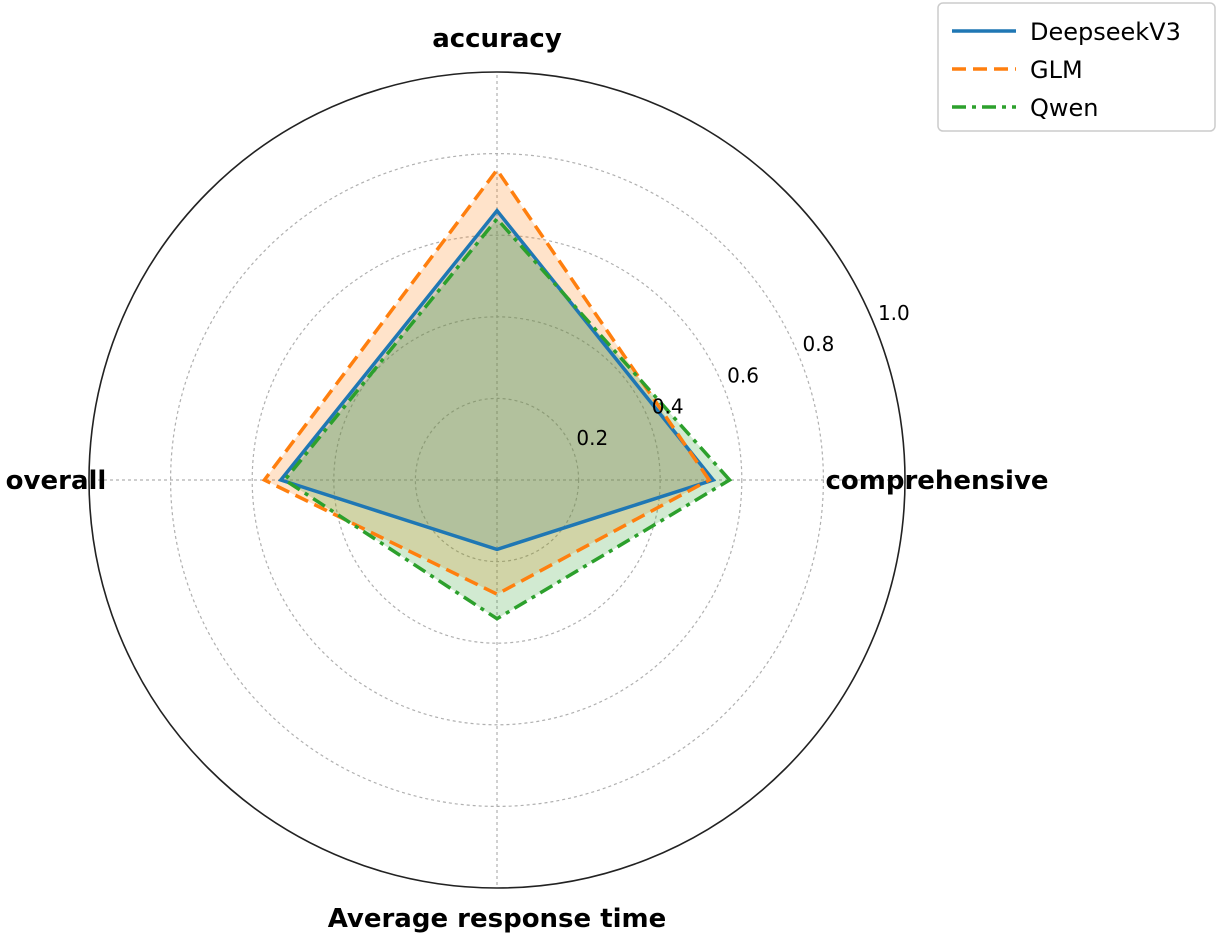 This screenshot has height=939, width=1220. Describe the element at coordinates (894, 313) in the screenshot. I see `r-tick-label-4: 1.0` at that location.